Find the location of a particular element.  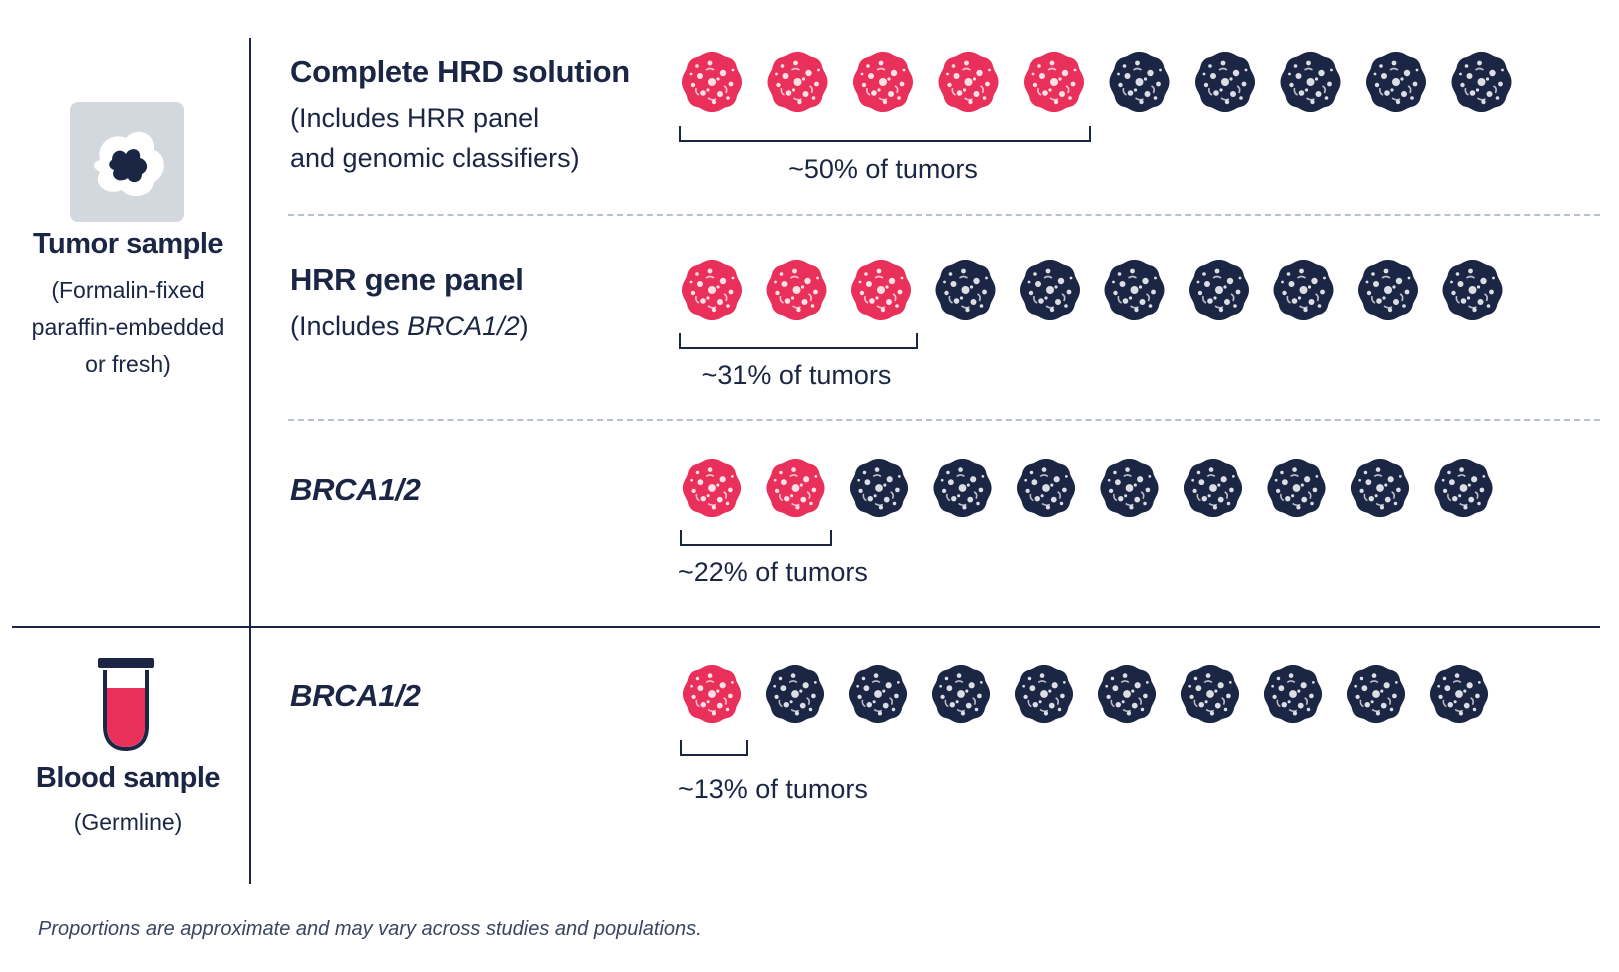

row-3-title: BRCA1/2 is located at coordinates (355, 489).